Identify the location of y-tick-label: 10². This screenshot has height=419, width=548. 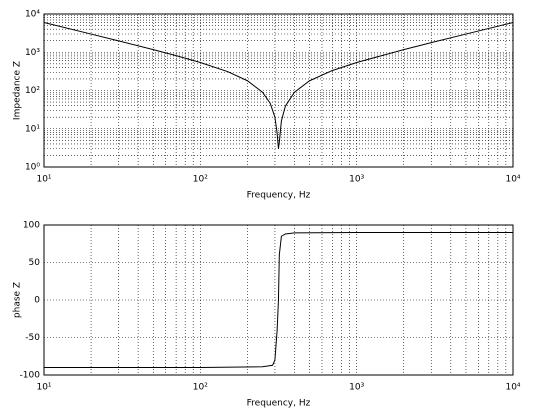
(32, 91).